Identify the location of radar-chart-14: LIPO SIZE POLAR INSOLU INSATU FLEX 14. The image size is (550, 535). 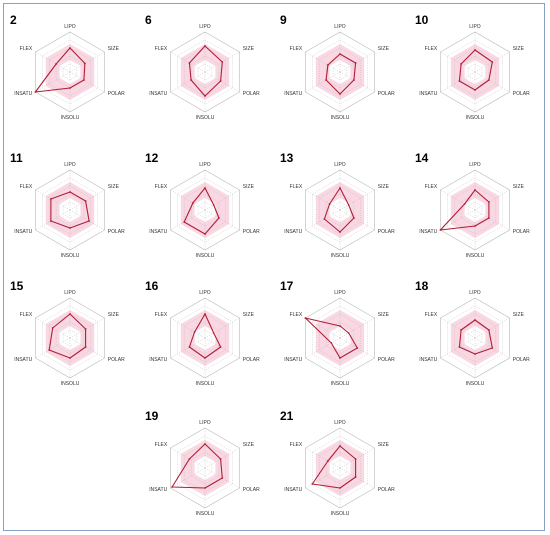
(472, 205).